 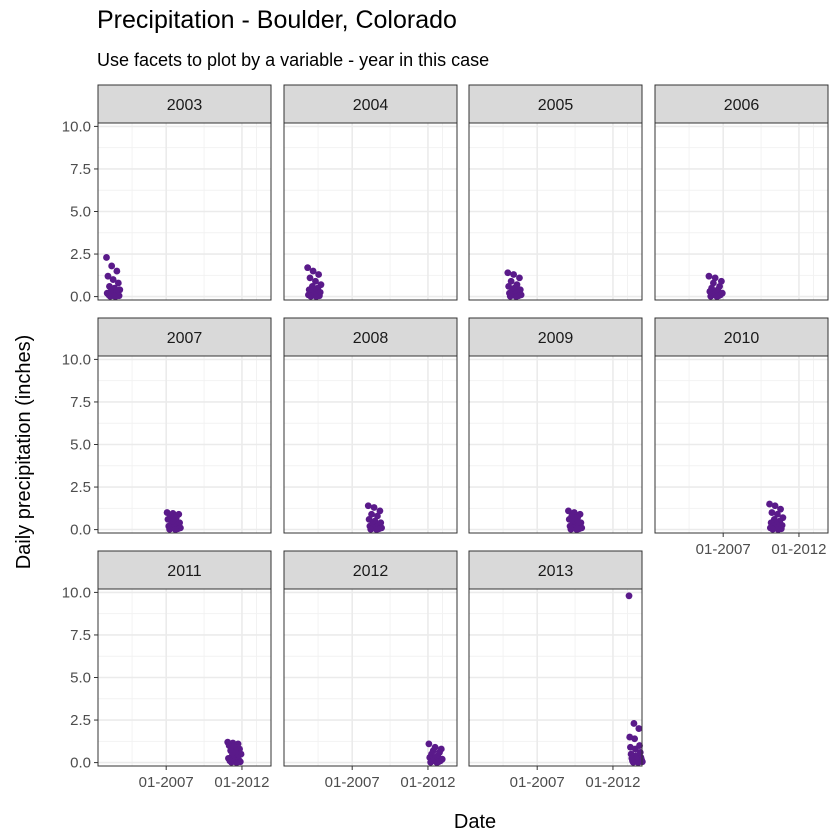 I want to click on y-tick-label: 2.5, so click(x=80, y=487).